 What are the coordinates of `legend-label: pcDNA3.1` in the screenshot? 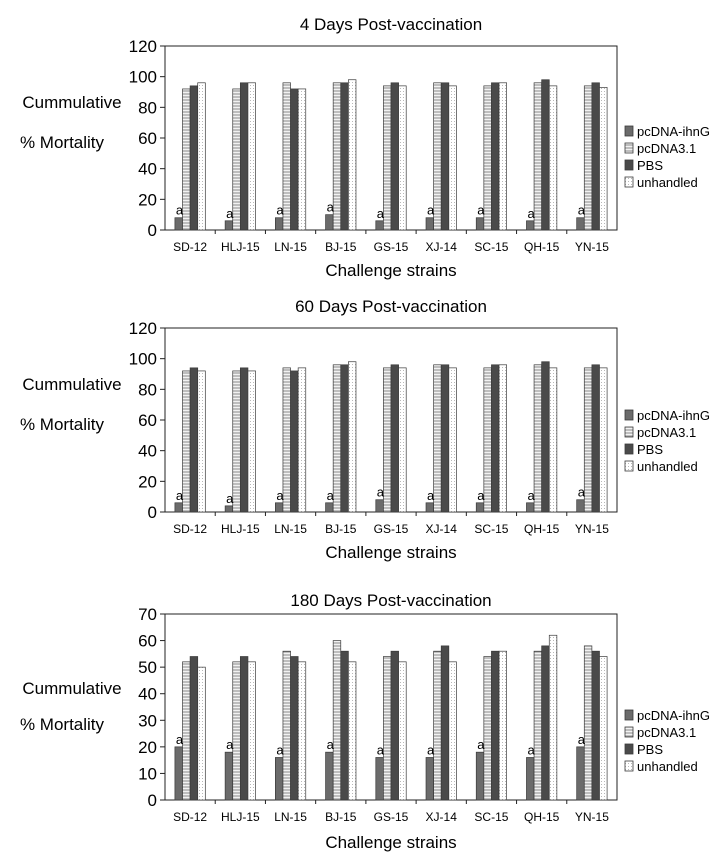 It's located at (666, 732).